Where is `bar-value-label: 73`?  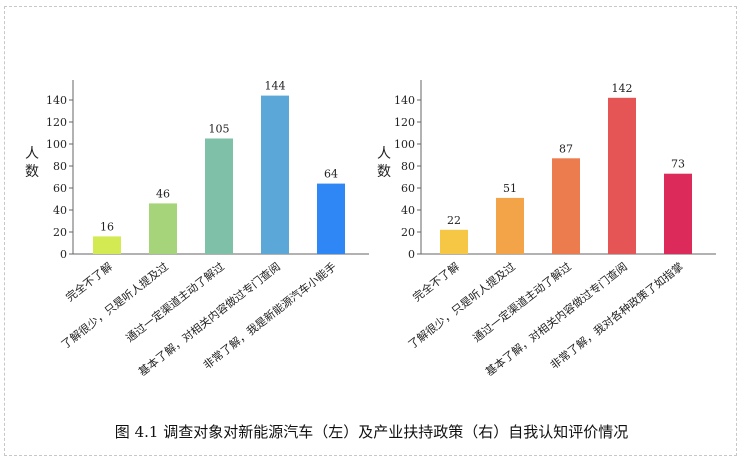
bar-value-label: 73 is located at coordinates (678, 164).